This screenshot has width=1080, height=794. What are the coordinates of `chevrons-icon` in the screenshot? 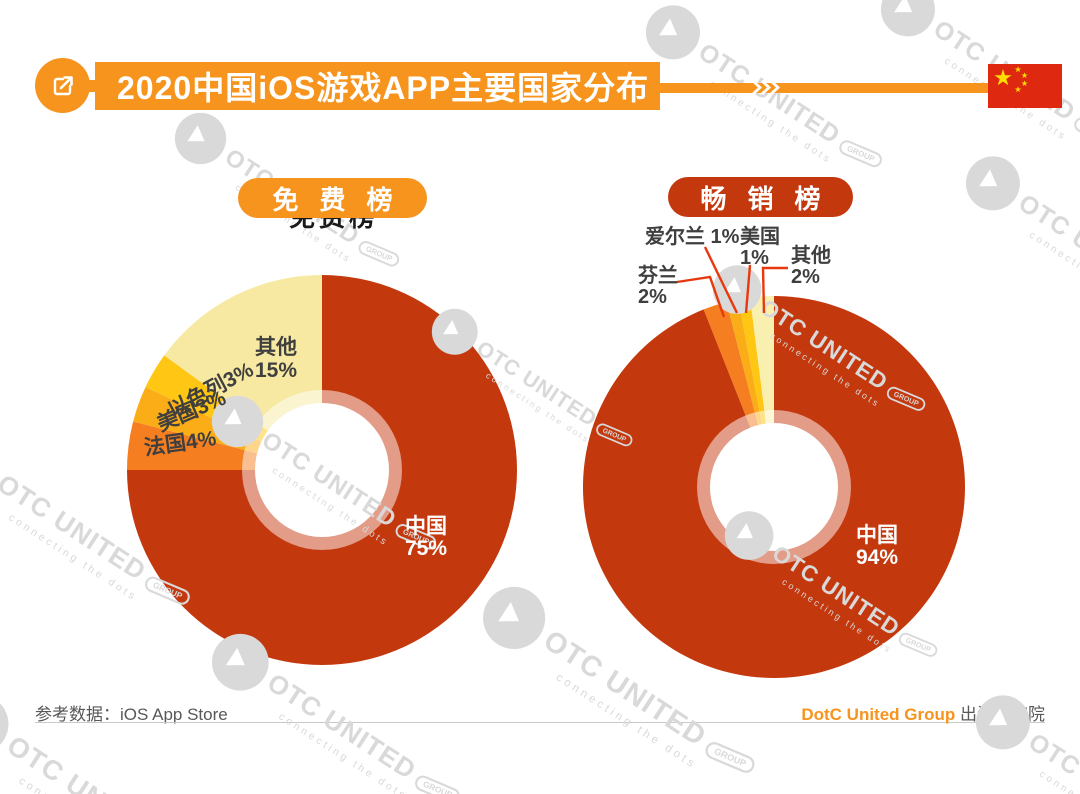 It's located at (767, 89).